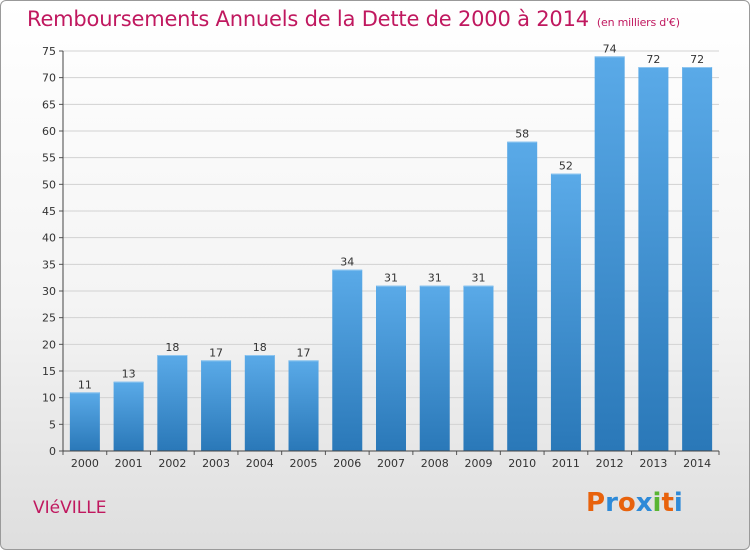  Describe the element at coordinates (84, 421) in the screenshot. I see `bar-2000` at that location.